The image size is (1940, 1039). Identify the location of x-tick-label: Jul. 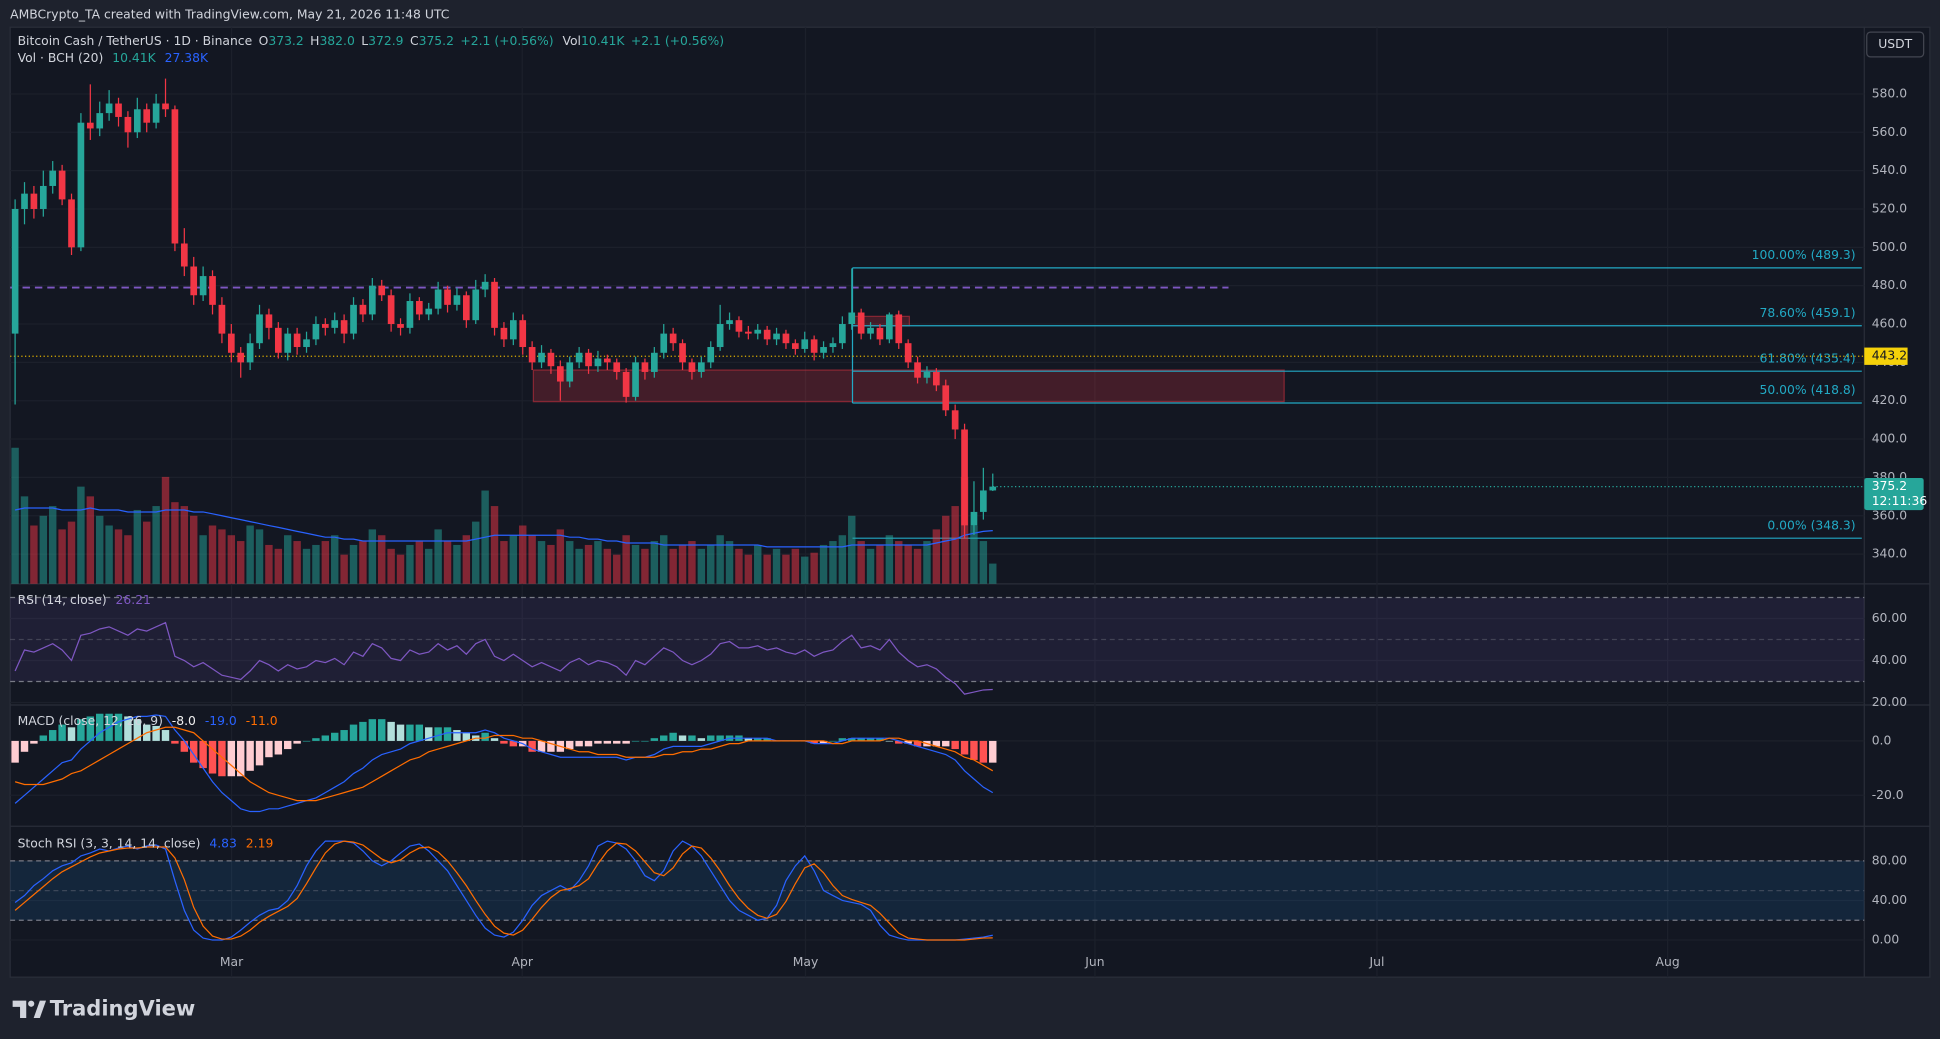
(1376, 962).